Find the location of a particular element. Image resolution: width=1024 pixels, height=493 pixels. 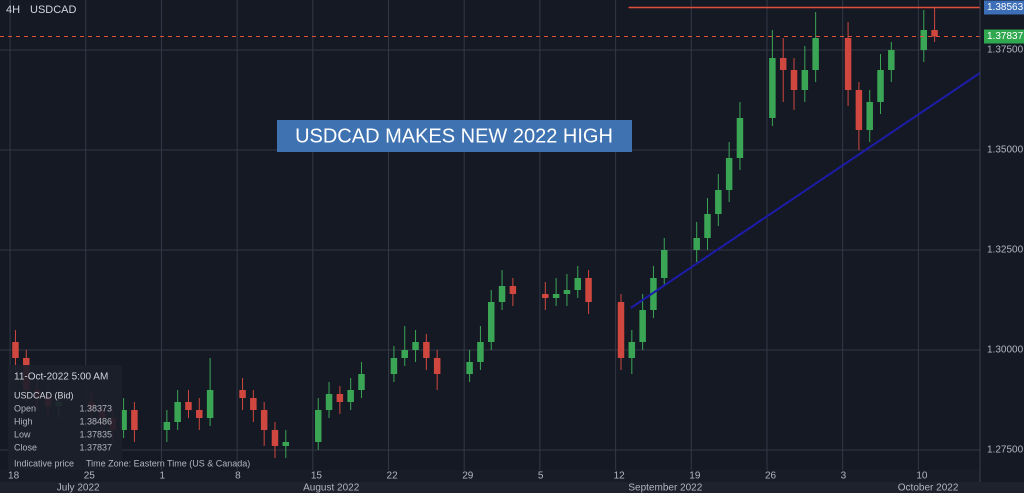

annotation-box is located at coordinates (454, 136).